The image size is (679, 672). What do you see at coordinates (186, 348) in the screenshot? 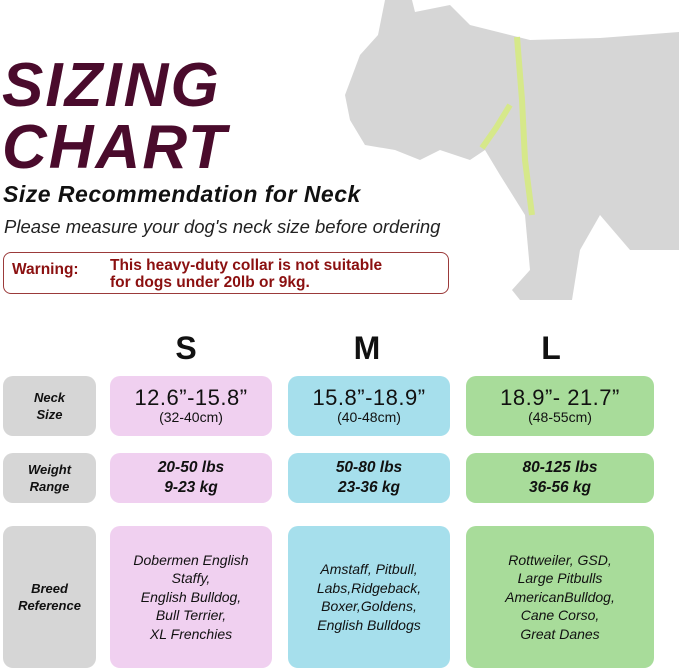
I see `size-header-s: S` at bounding box center [186, 348].